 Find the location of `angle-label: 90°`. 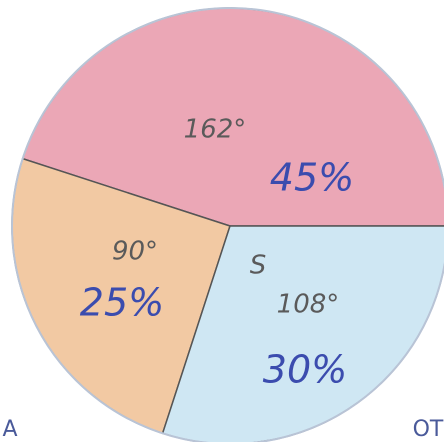

angle-label: 90° is located at coordinates (135, 252).